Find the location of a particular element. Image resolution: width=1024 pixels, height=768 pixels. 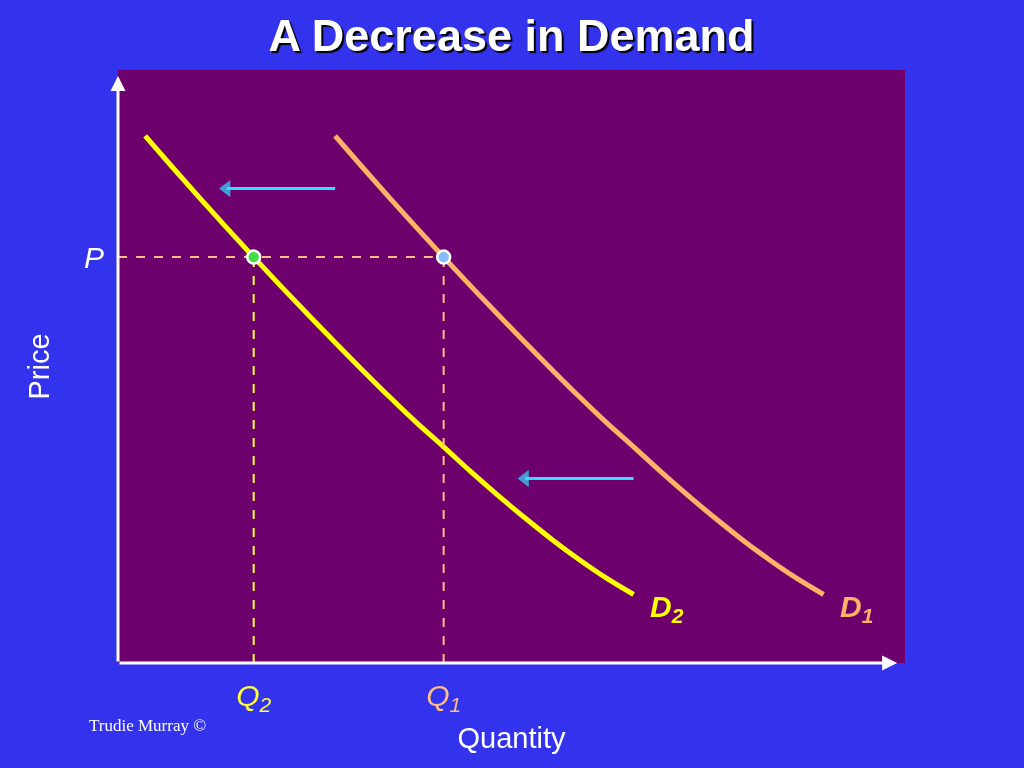

x-axis-title: Quantity is located at coordinates (511, 738).